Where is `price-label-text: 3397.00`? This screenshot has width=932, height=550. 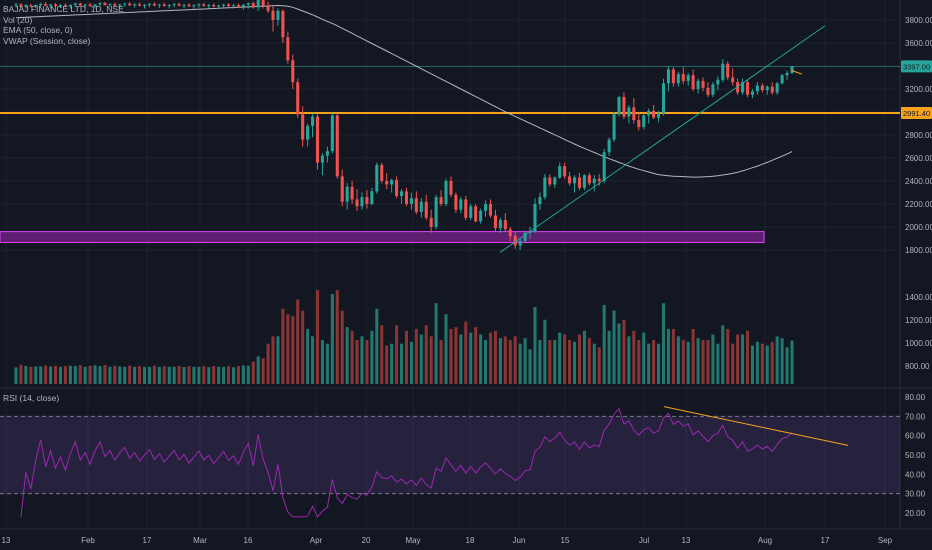 price-label-text: 3397.00 is located at coordinates (916, 66).